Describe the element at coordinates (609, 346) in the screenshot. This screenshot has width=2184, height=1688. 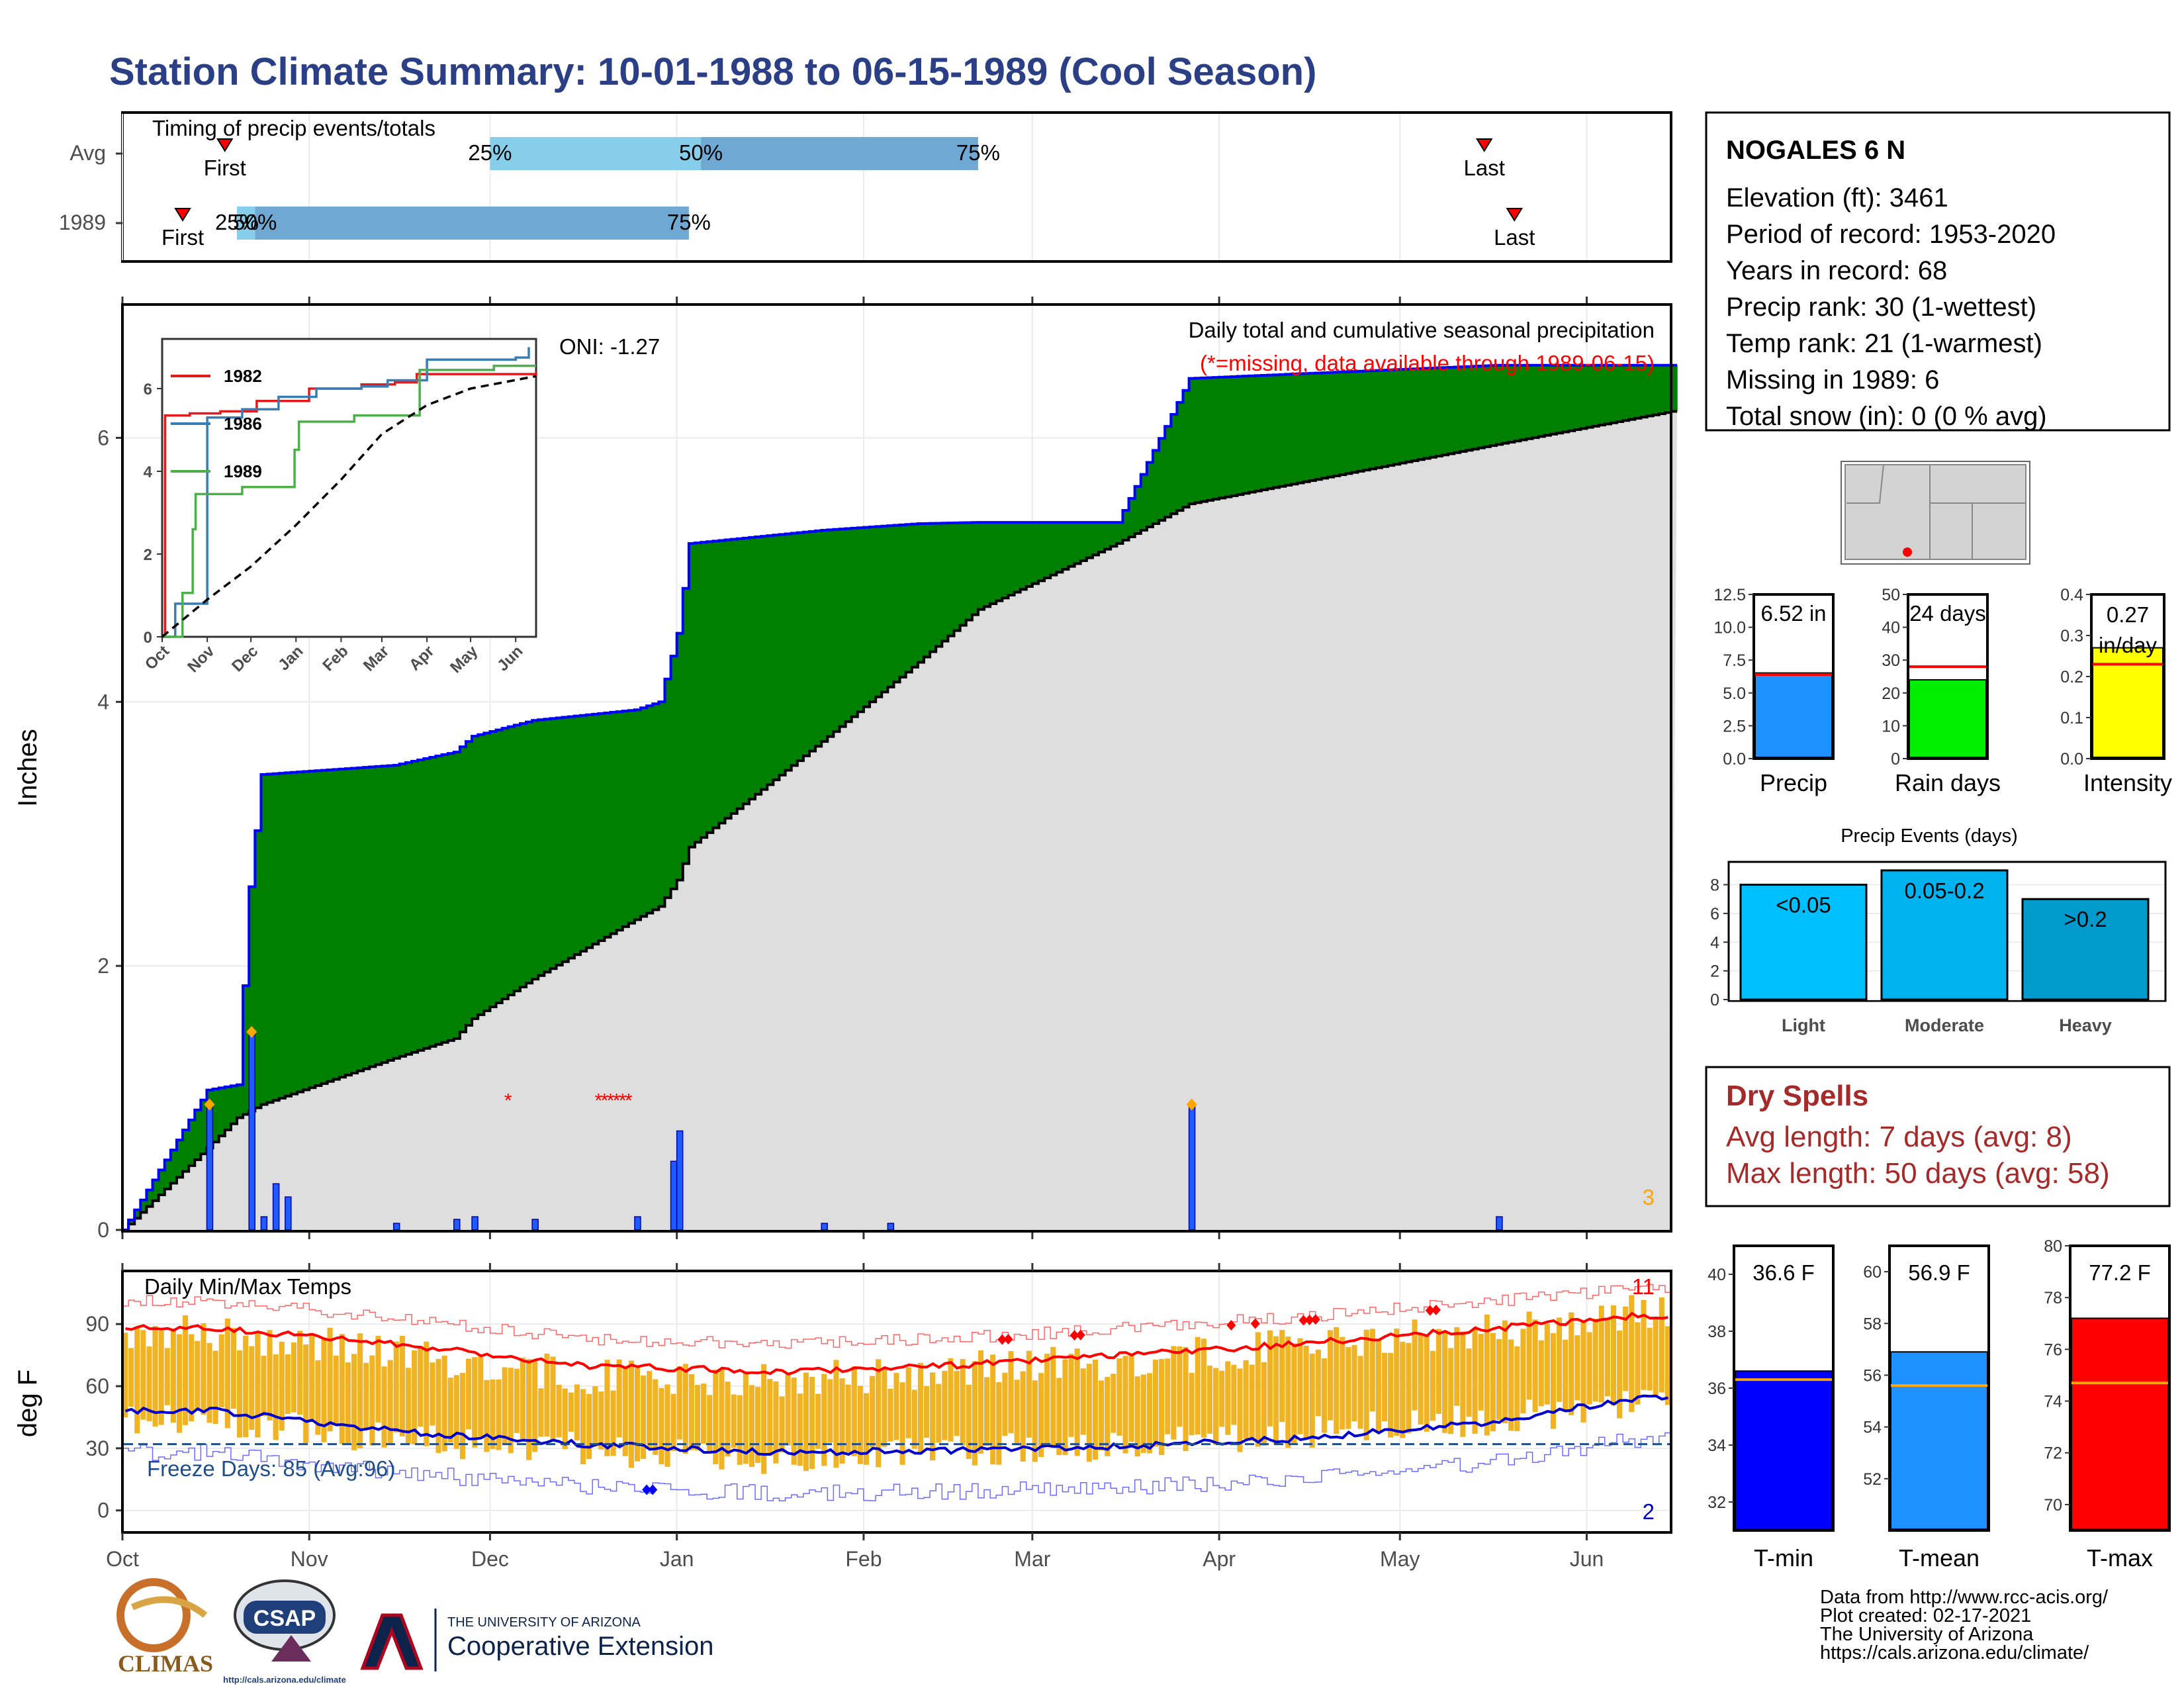
I see `oni-value: ONI: -1.27` at that location.